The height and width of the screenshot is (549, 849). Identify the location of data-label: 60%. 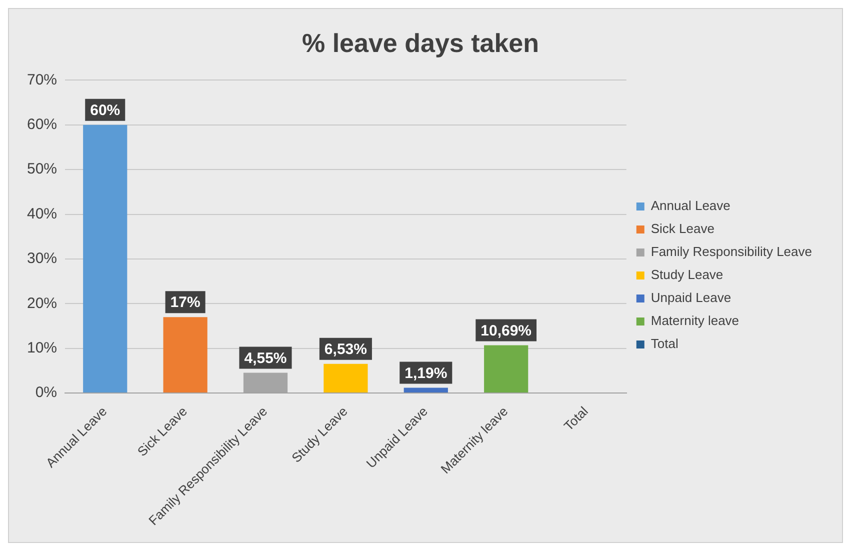
(105, 111).